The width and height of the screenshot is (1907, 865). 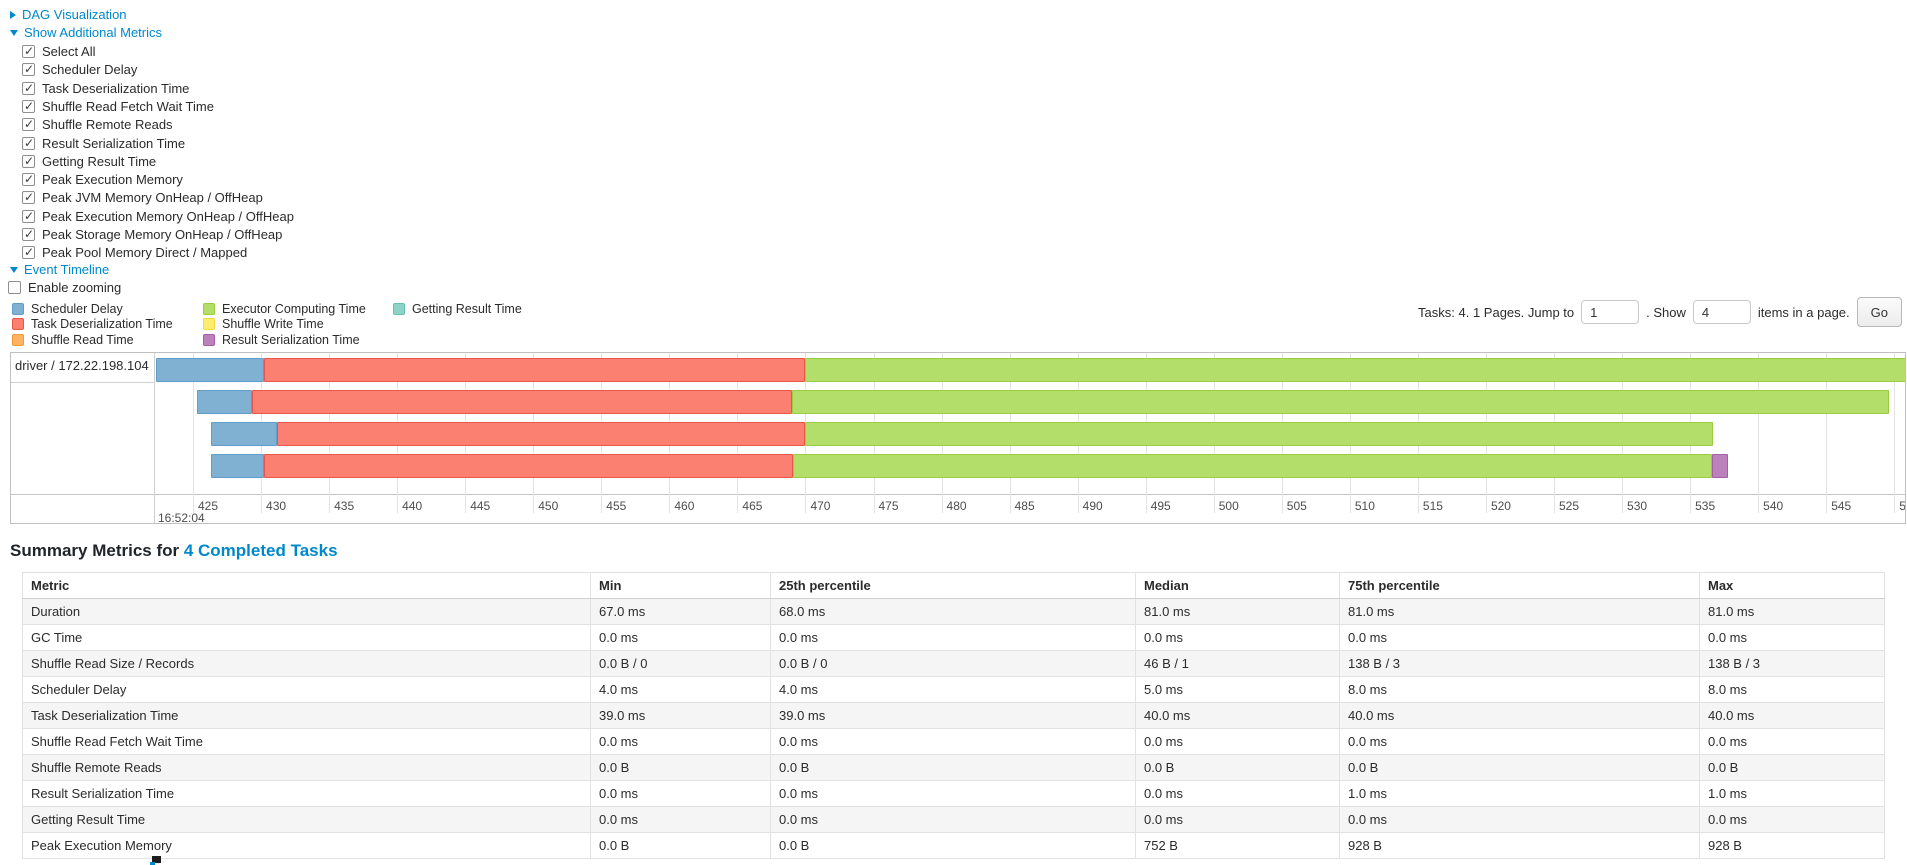 I want to click on tick-label: 480, so click(x=956, y=506).